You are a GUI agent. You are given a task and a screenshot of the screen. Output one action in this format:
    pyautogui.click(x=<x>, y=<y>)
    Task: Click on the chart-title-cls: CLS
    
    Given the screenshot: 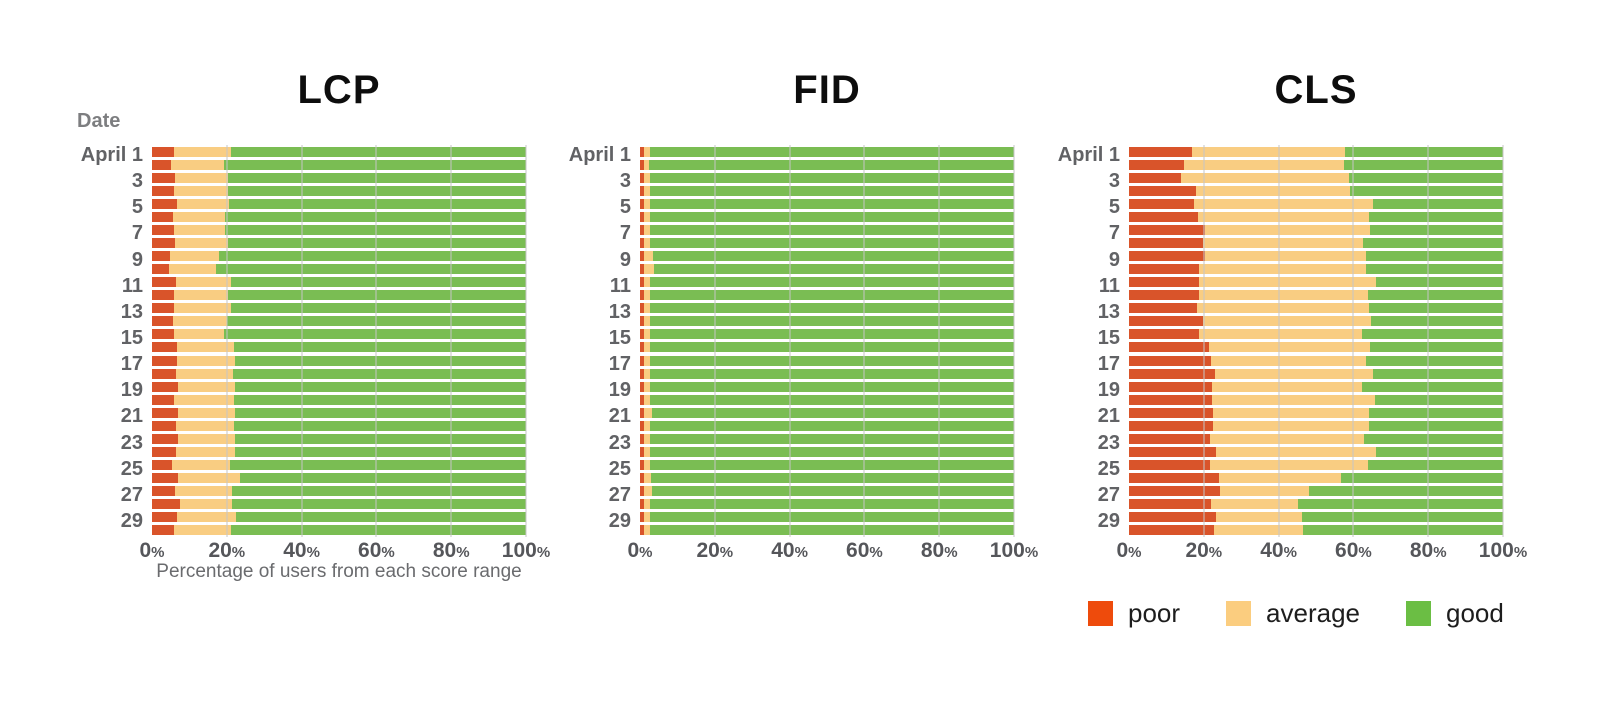 What is the action you would take?
    pyautogui.click(x=1316, y=90)
    